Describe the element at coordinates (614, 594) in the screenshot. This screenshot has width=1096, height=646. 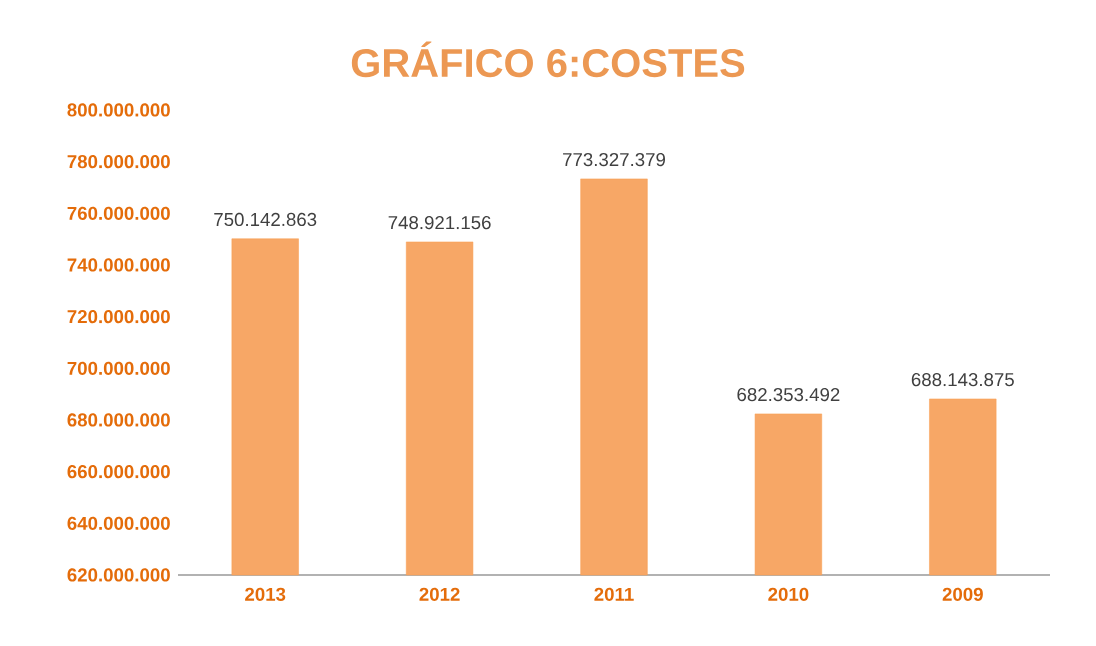
I see `x-tick-label: 2011` at that location.